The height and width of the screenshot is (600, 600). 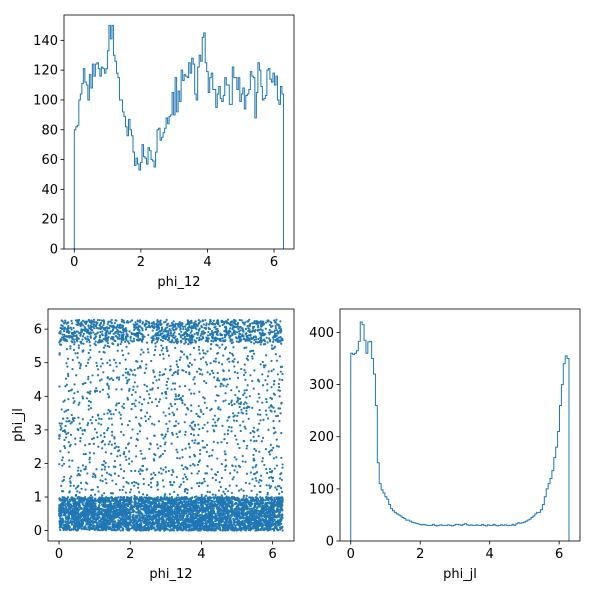 What do you see at coordinates (49, 190) in the screenshot?
I see `y-tick-label: 40` at bounding box center [49, 190].